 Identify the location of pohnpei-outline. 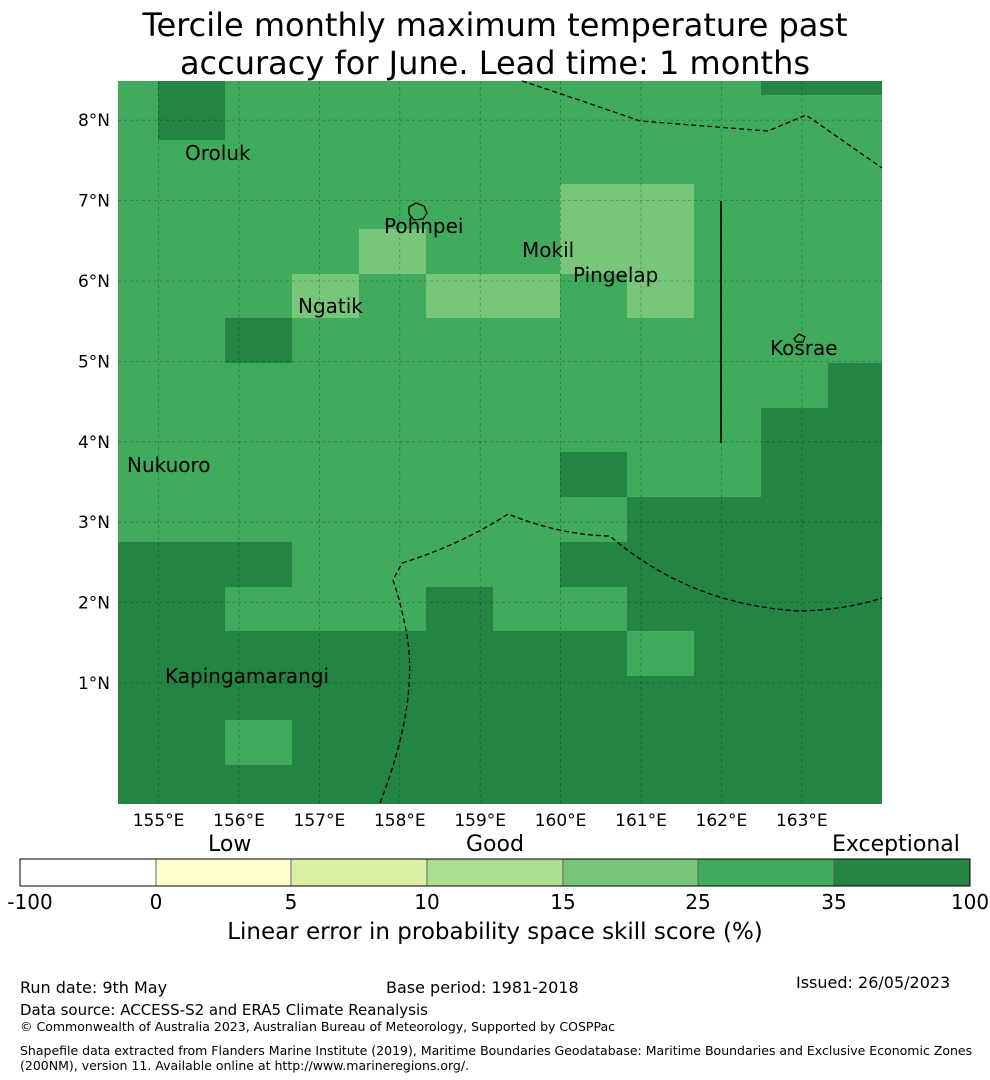
(418, 211).